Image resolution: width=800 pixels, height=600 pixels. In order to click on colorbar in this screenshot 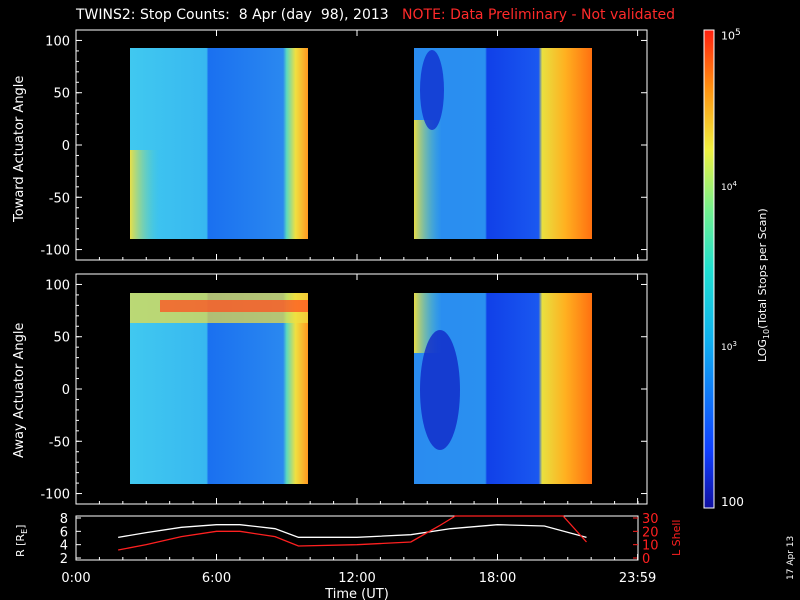, I will do `click(709, 269)`.